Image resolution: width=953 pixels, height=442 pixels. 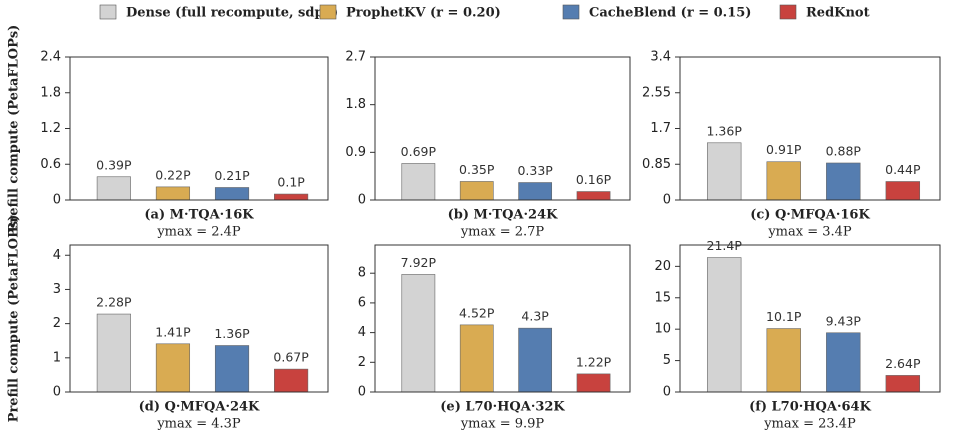 I want to click on y-tick-label: 1.2, so click(x=50, y=128).